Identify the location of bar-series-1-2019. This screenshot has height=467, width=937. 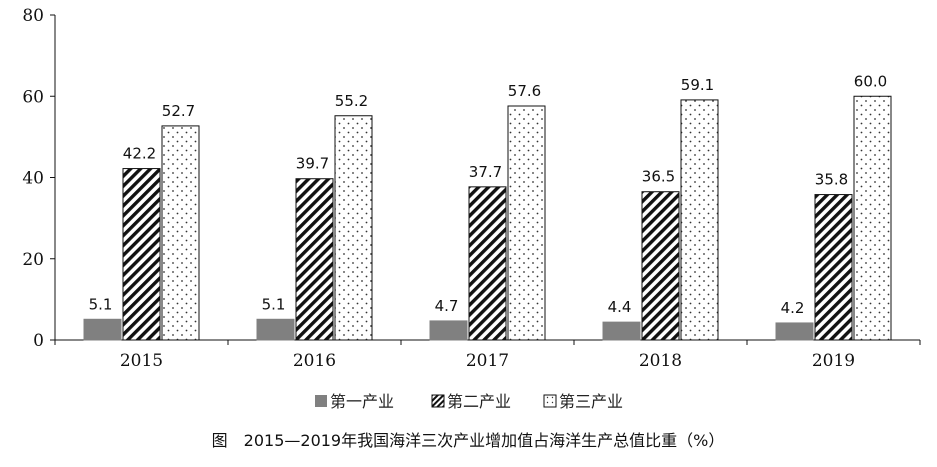
(794, 331).